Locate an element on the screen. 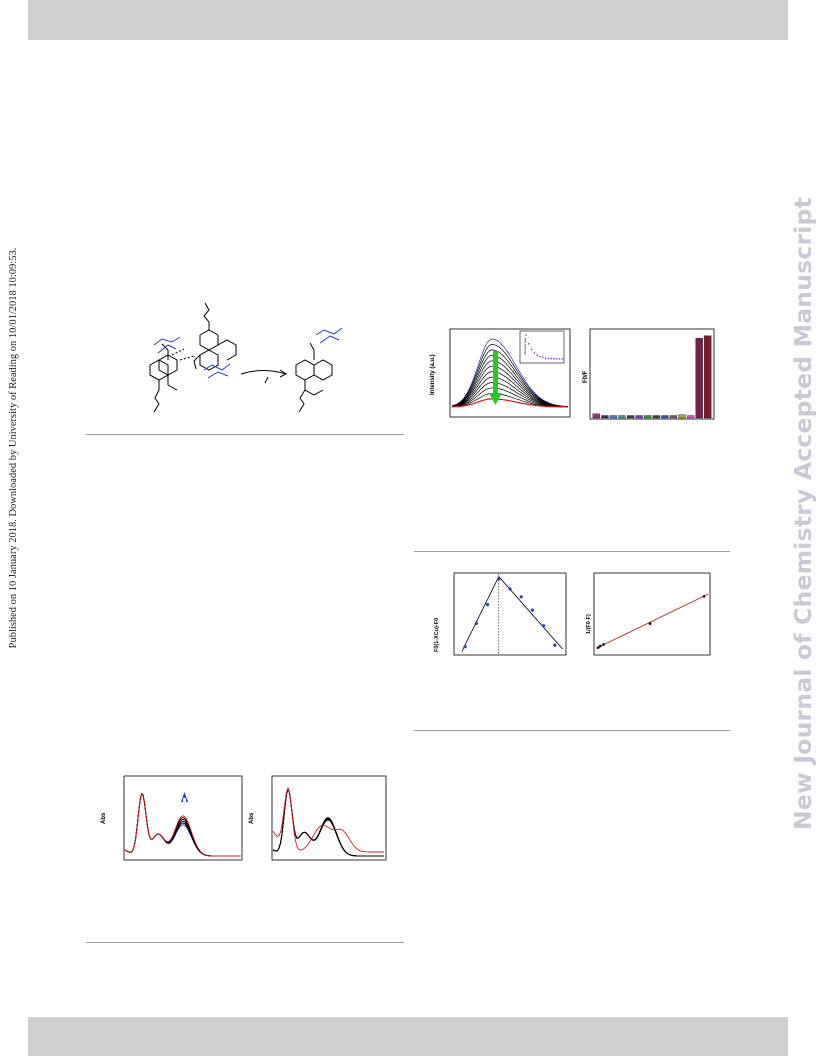 This screenshot has width=816, height=1056. abs-ylabel-right: Abs is located at coordinates (252, 818).